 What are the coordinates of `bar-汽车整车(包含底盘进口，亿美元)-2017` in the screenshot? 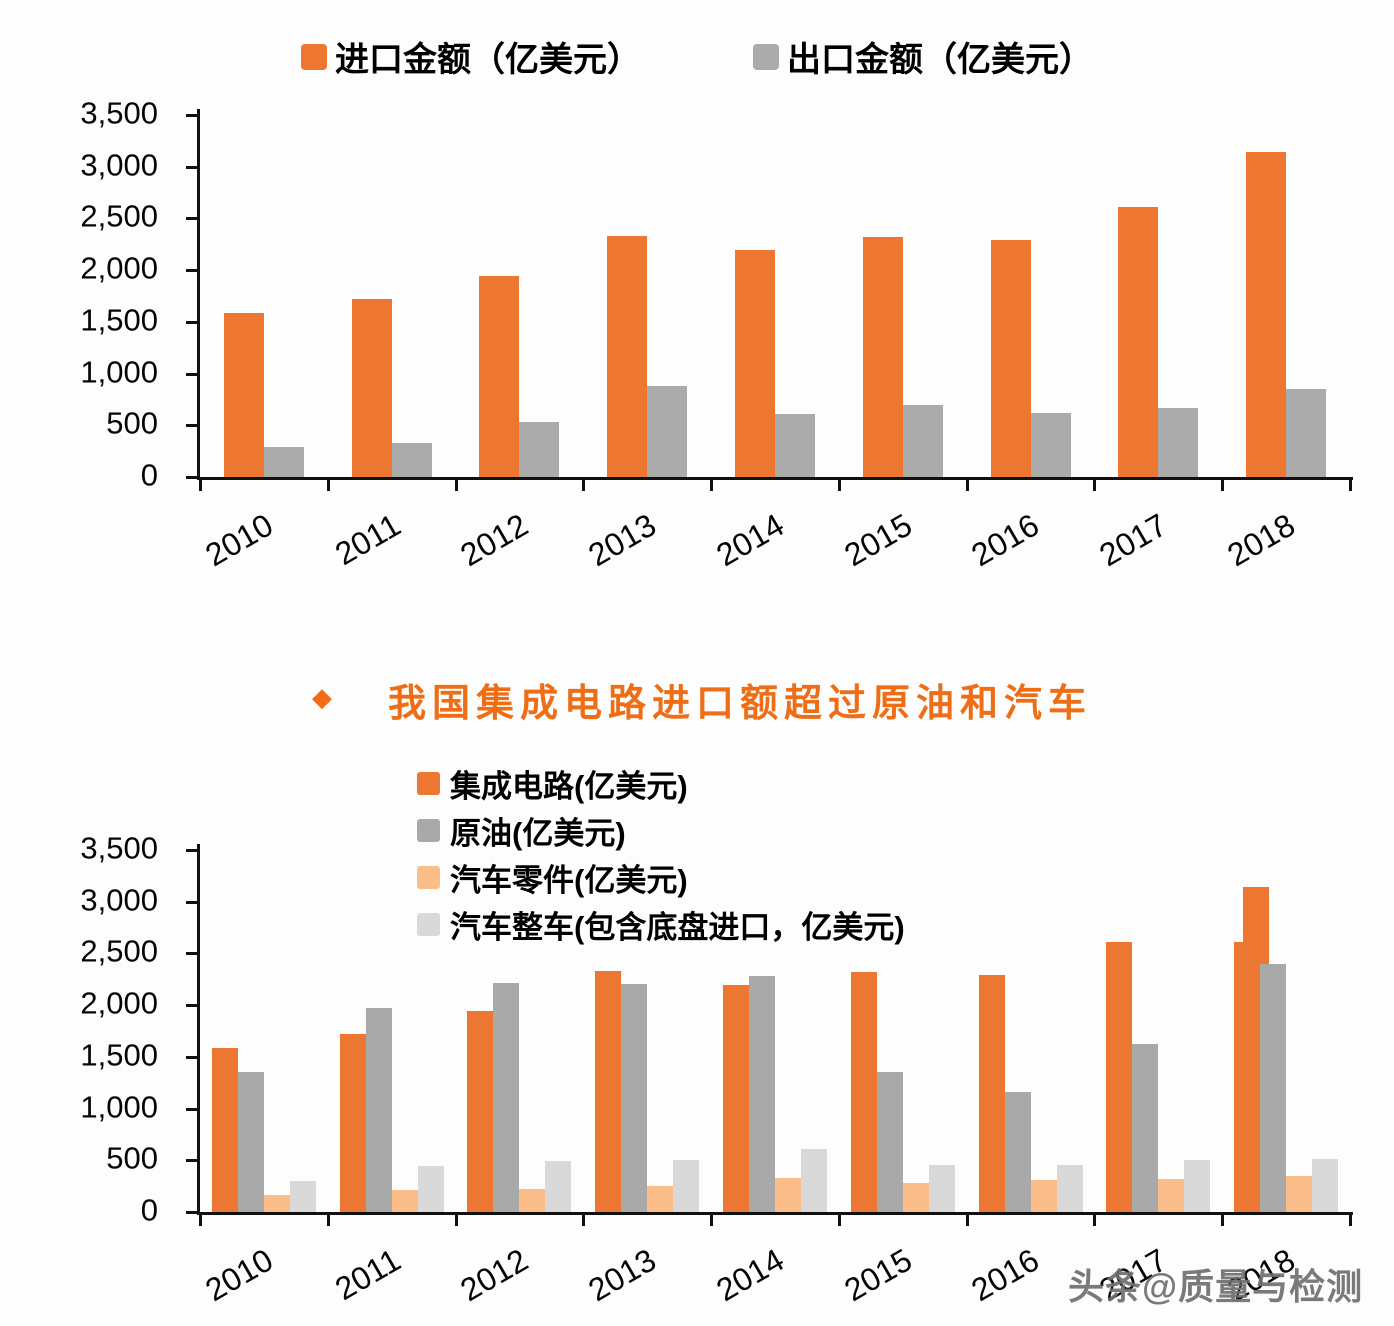 It's located at (1197, 1185).